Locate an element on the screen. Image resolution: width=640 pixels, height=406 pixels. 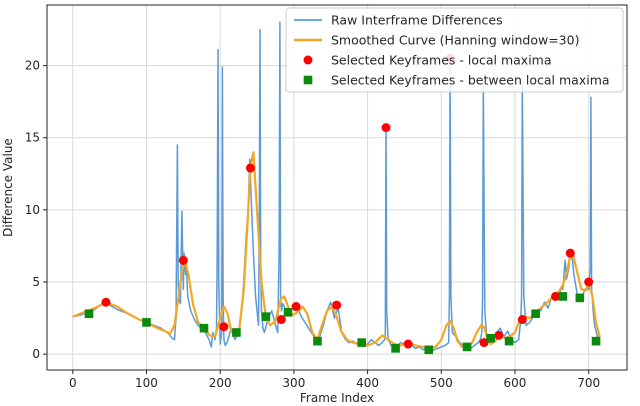
x-tick-label: 500 is located at coordinates (441, 383).